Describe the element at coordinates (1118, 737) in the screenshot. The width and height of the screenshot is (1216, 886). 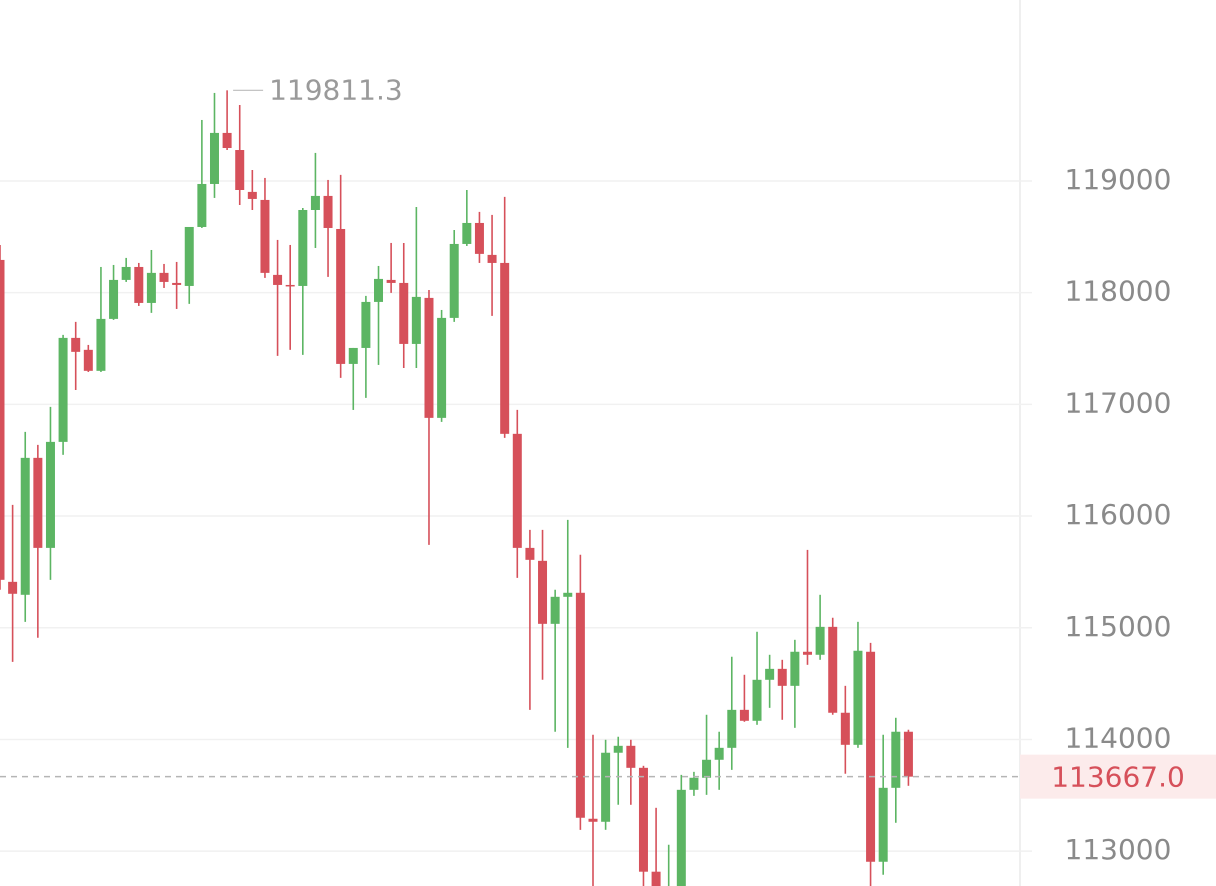
I see `y-tick-label: 114000` at that location.